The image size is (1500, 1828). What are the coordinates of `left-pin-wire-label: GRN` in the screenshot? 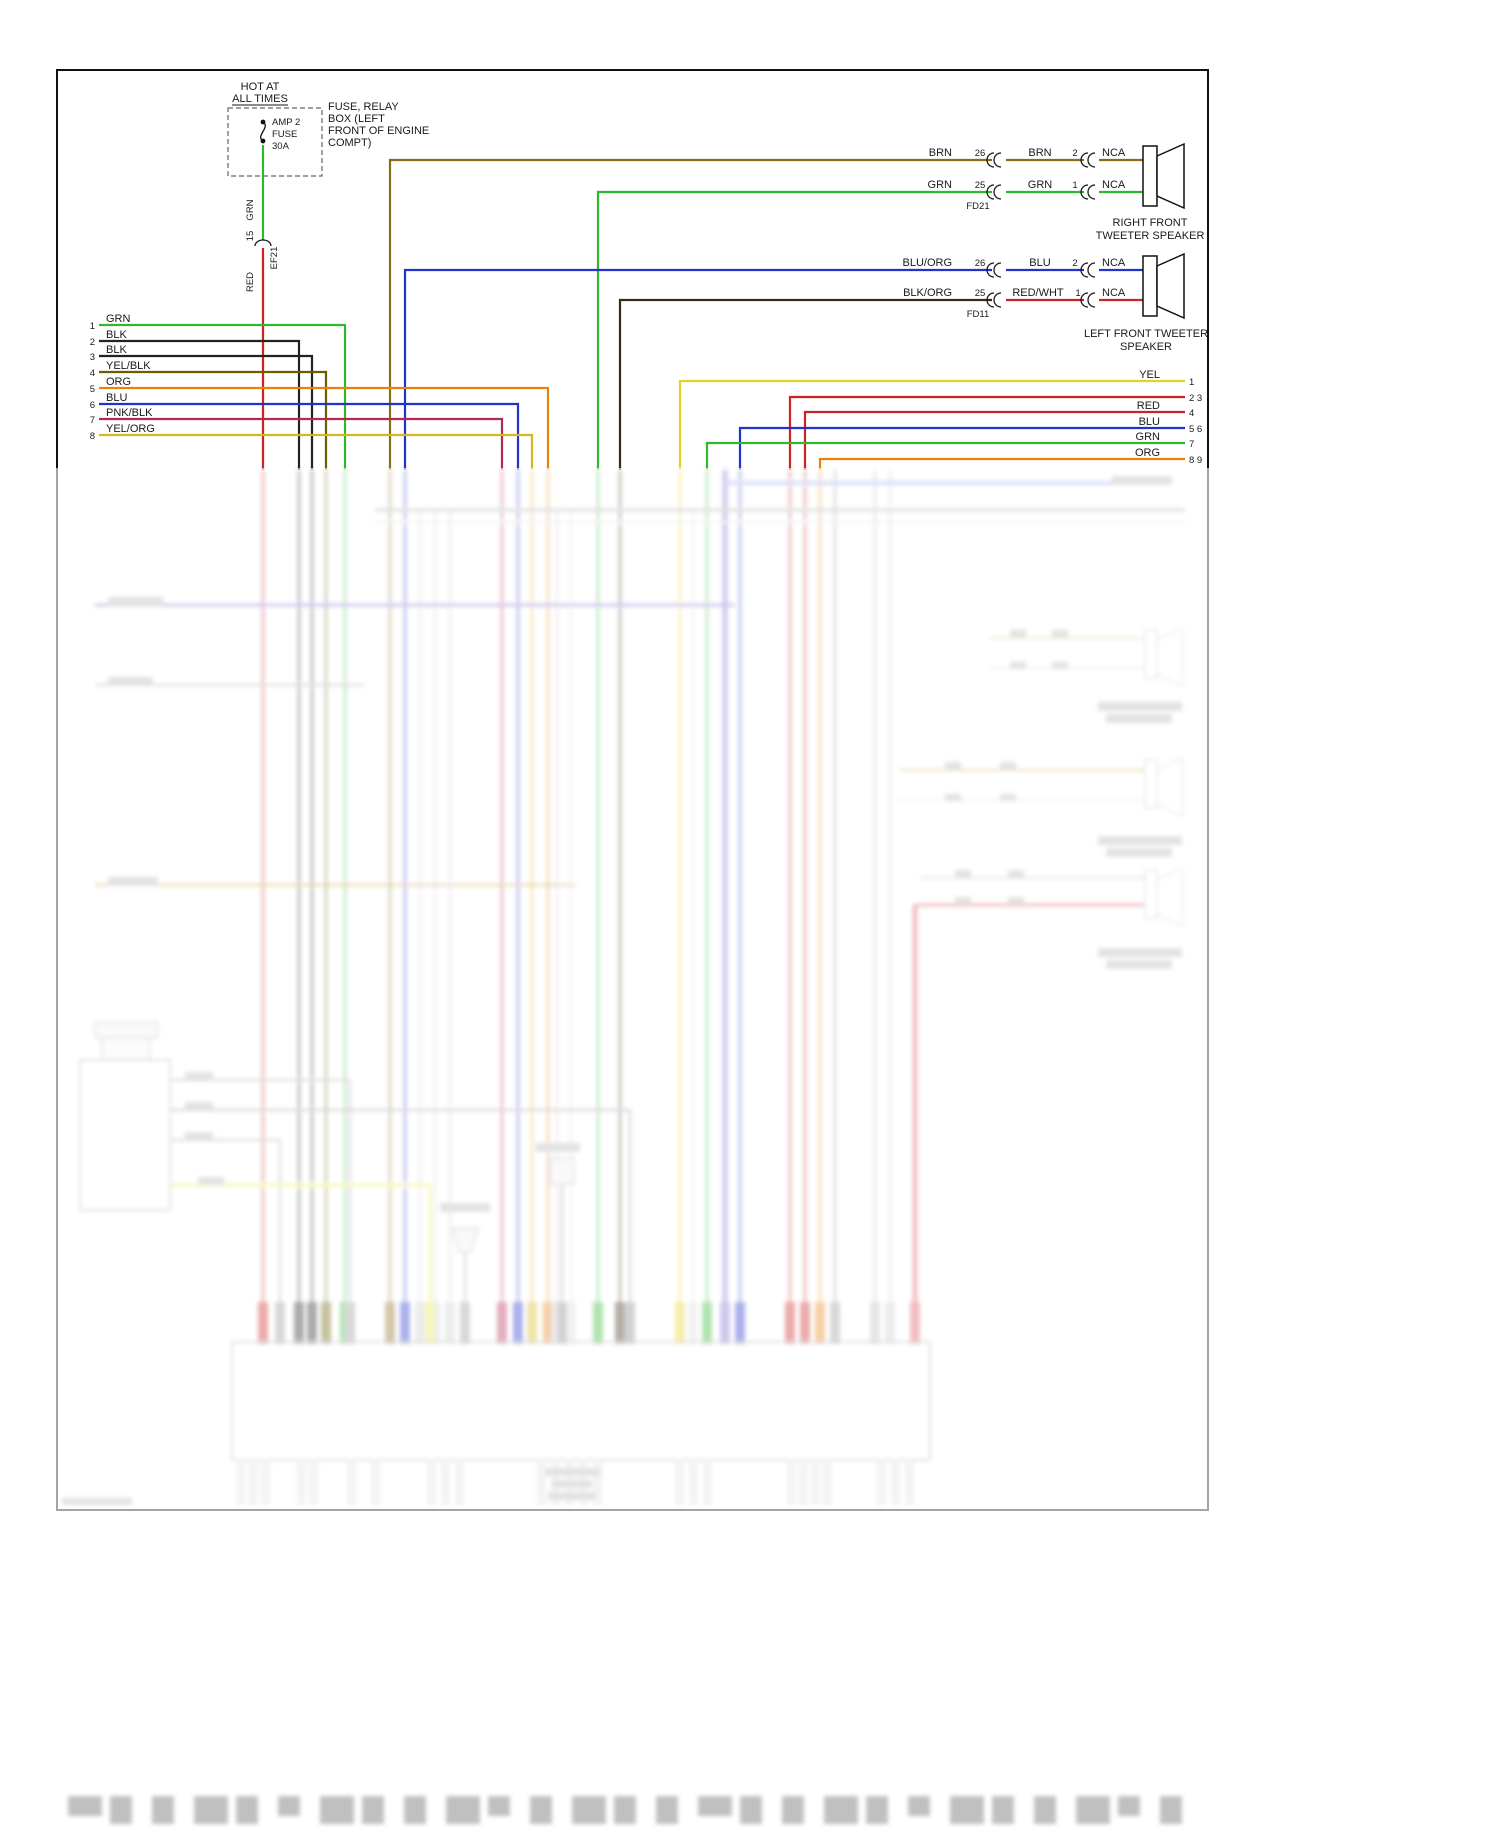 It's located at (118, 319).